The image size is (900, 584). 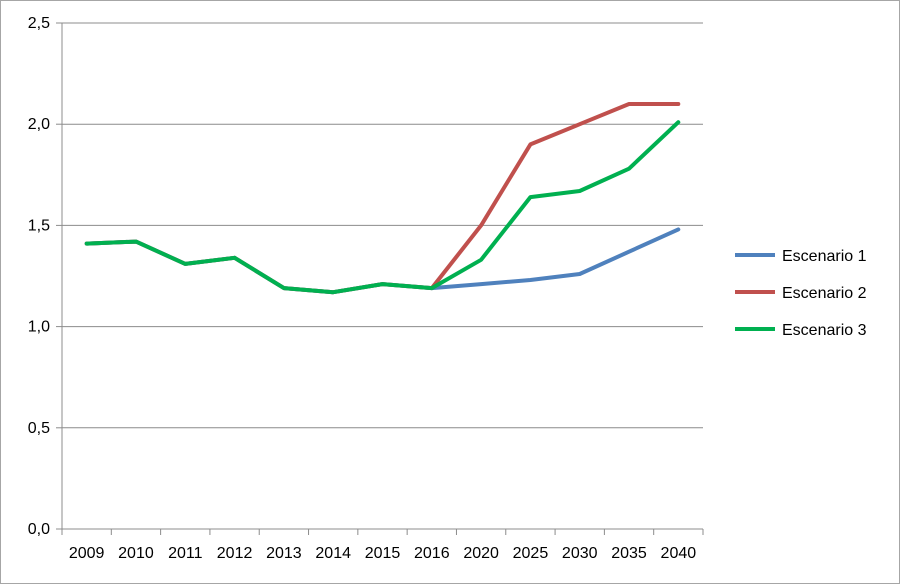 I want to click on legend: Escenario 1 Escenario 2 Escenario 3, so click(x=801, y=293).